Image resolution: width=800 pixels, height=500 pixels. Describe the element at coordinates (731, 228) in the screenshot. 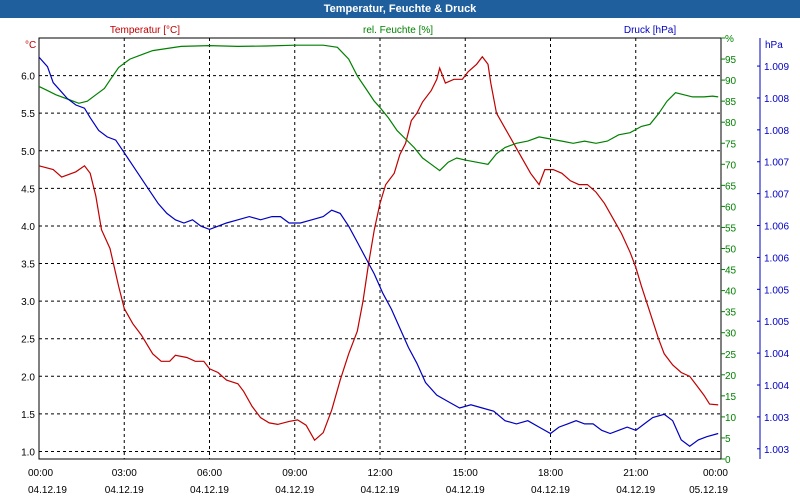

I see `humidity-tick-label: 55` at that location.